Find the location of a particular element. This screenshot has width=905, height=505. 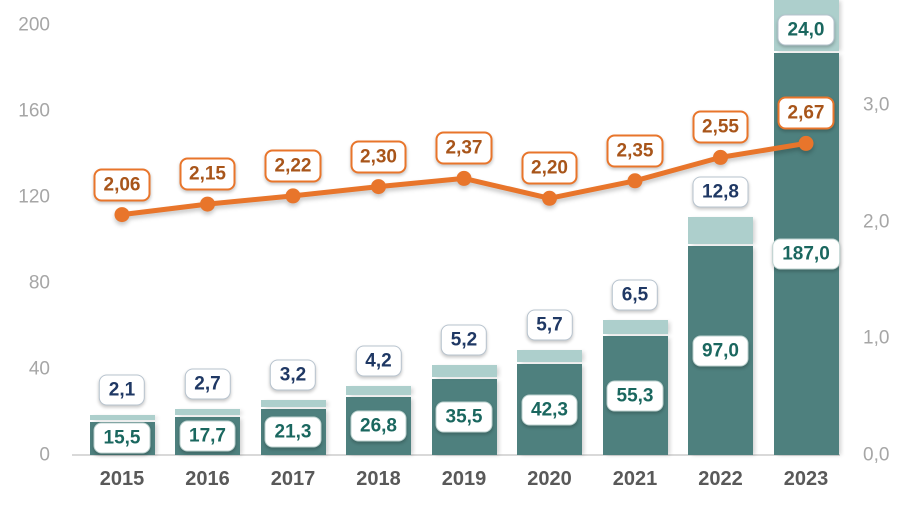

bar-label-top-2023: 24,0 is located at coordinates (806, 30).